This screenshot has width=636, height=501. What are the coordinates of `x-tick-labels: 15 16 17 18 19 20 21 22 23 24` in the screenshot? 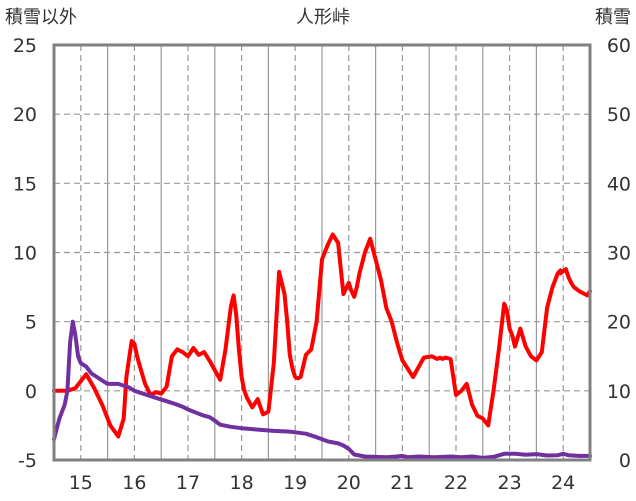 It's located at (322, 483).